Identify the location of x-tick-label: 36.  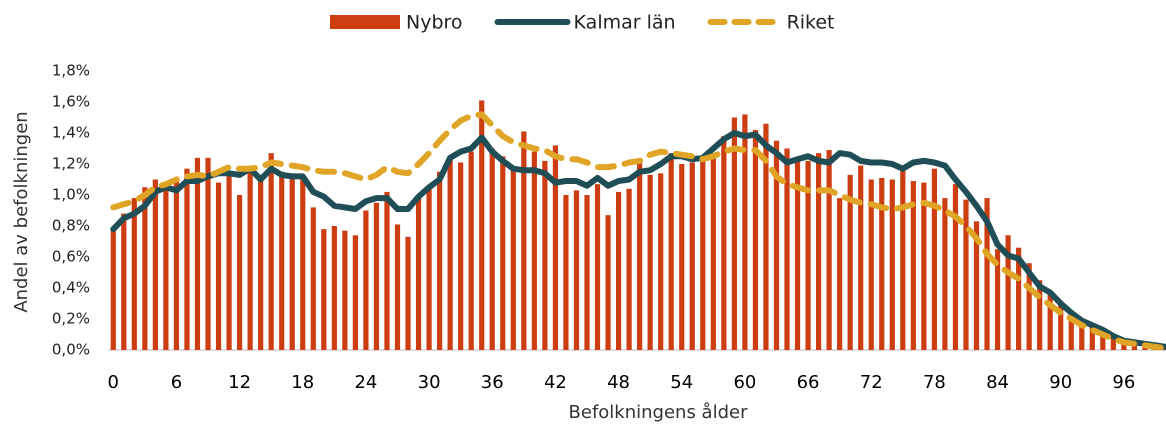
(492, 382).